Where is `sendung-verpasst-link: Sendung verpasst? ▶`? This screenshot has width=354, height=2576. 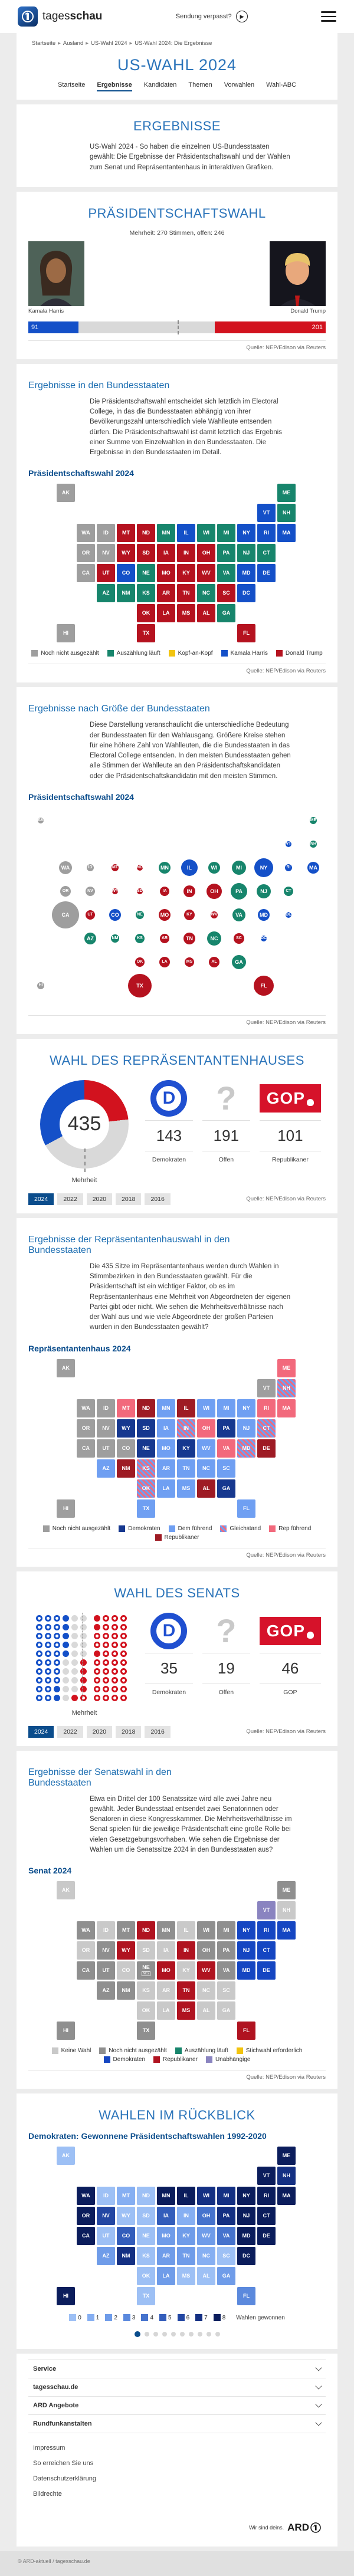 sendung-verpasst-link: Sendung verpasst? ▶ is located at coordinates (212, 16).